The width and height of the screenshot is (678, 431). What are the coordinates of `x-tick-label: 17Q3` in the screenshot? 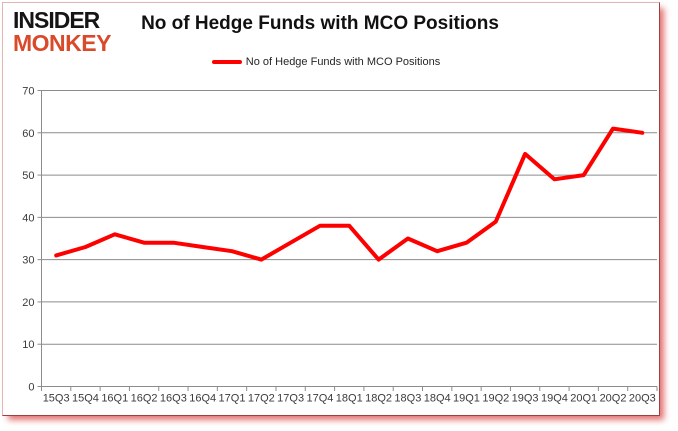 It's located at (290, 399).